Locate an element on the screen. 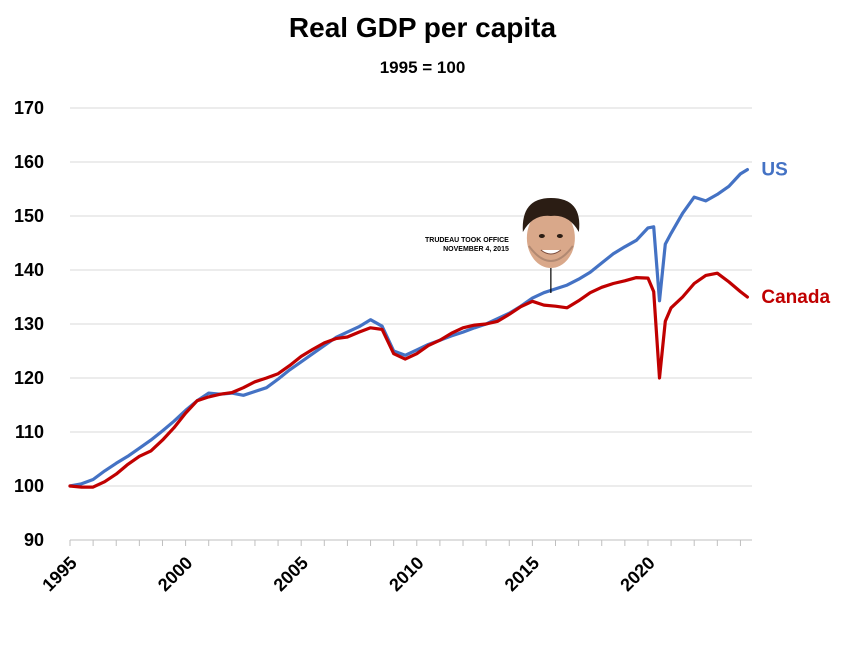  y-tick-label: 130 is located at coordinates (29, 324).